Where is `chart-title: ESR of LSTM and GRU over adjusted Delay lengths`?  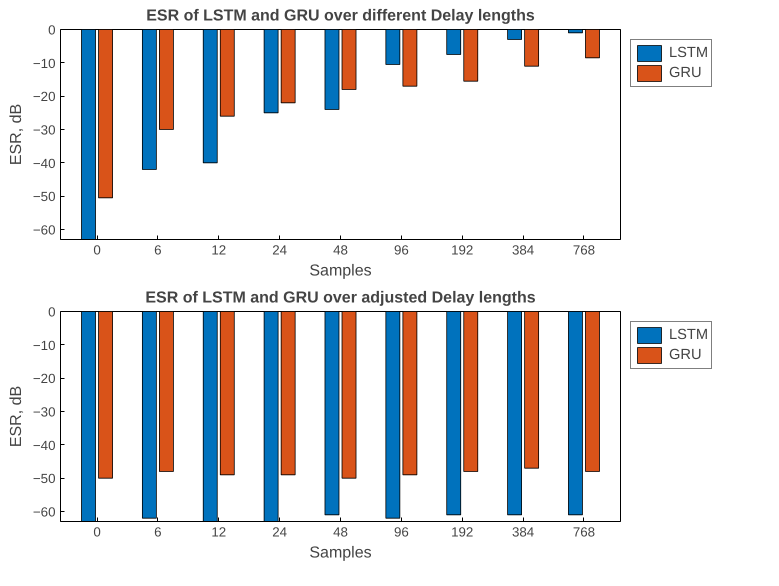 chart-title: ESR of LSTM and GRU over adjusted Delay lengths is located at coordinates (340, 298).